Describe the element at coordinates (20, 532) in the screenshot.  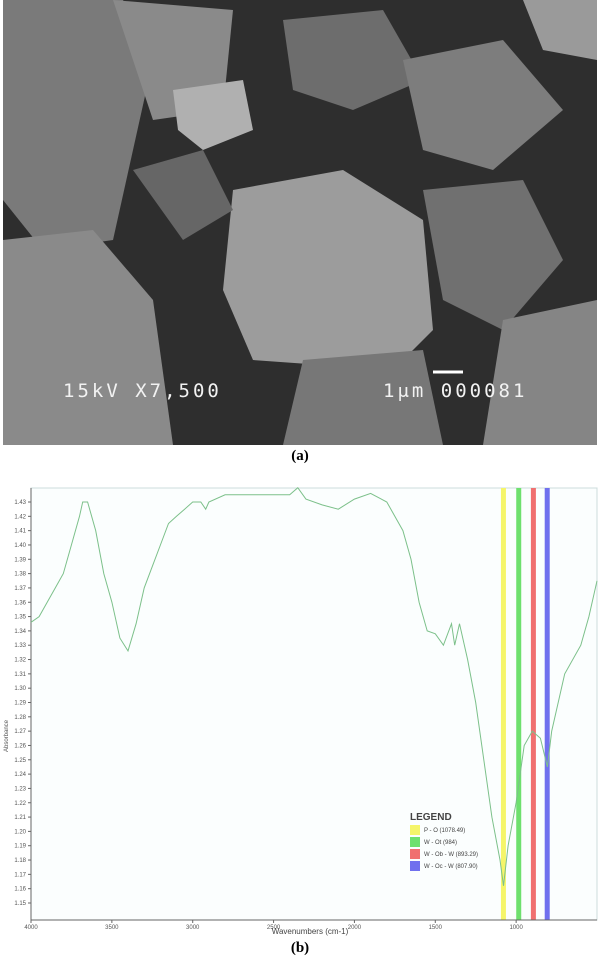
I see `y-tick-label: 1.41` at that location.